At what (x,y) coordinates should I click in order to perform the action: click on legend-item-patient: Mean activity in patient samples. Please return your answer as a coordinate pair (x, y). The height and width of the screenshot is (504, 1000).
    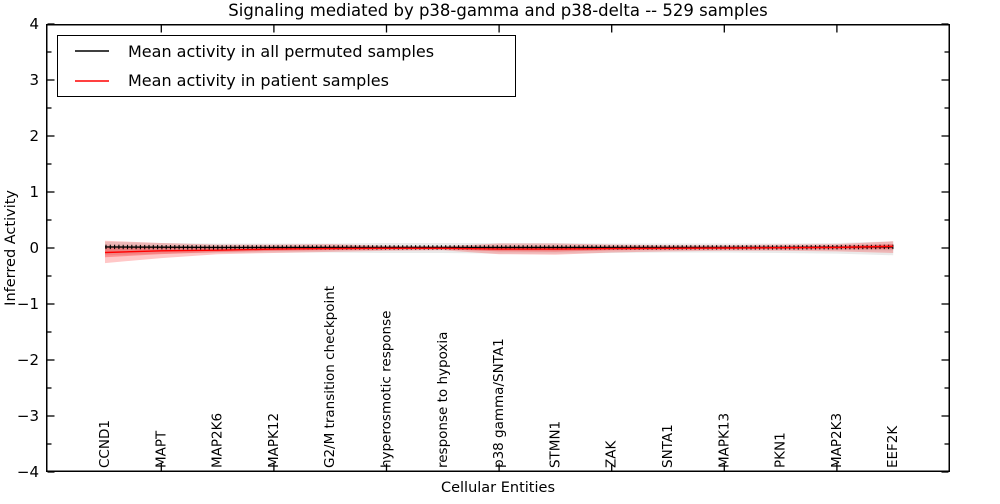
    Looking at the image, I should click on (286, 80).